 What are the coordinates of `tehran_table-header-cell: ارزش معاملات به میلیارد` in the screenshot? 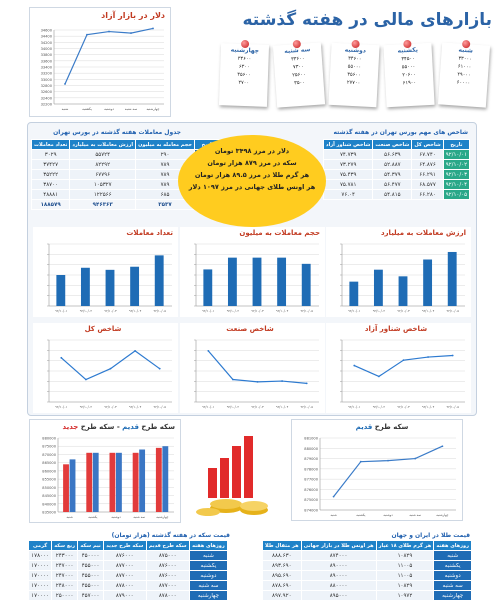 It's located at (103, 144).